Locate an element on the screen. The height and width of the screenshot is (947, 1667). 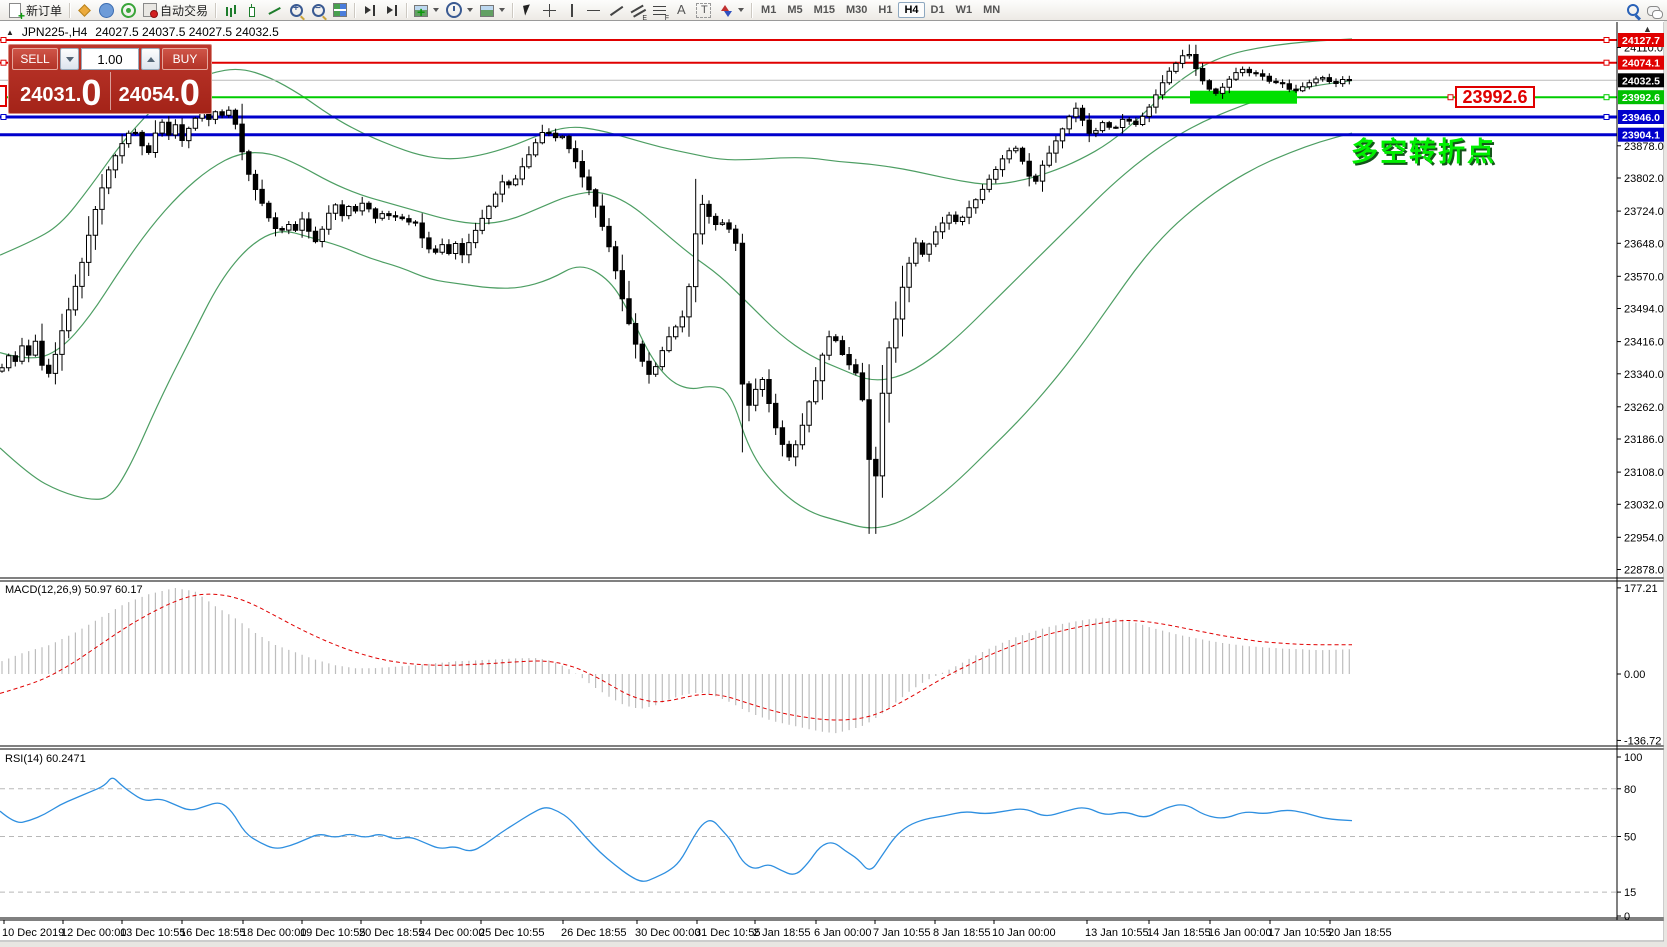
rsi-tick: 100 is located at coordinates (1633, 758).